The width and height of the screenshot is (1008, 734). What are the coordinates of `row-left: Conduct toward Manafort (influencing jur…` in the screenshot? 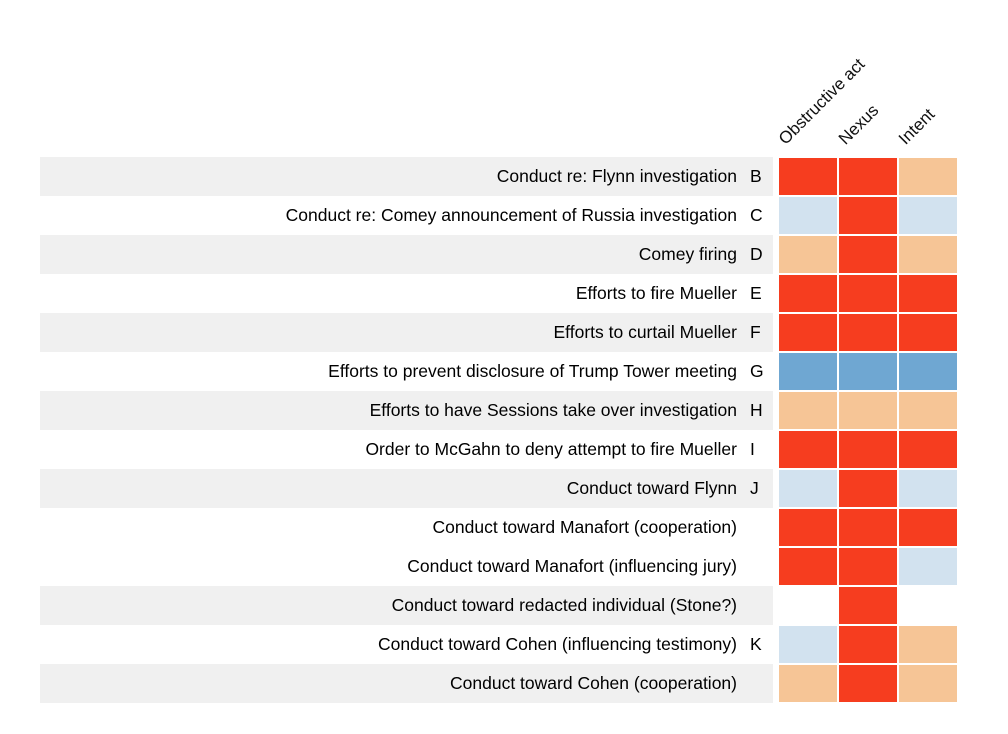 It's located at (406, 566).